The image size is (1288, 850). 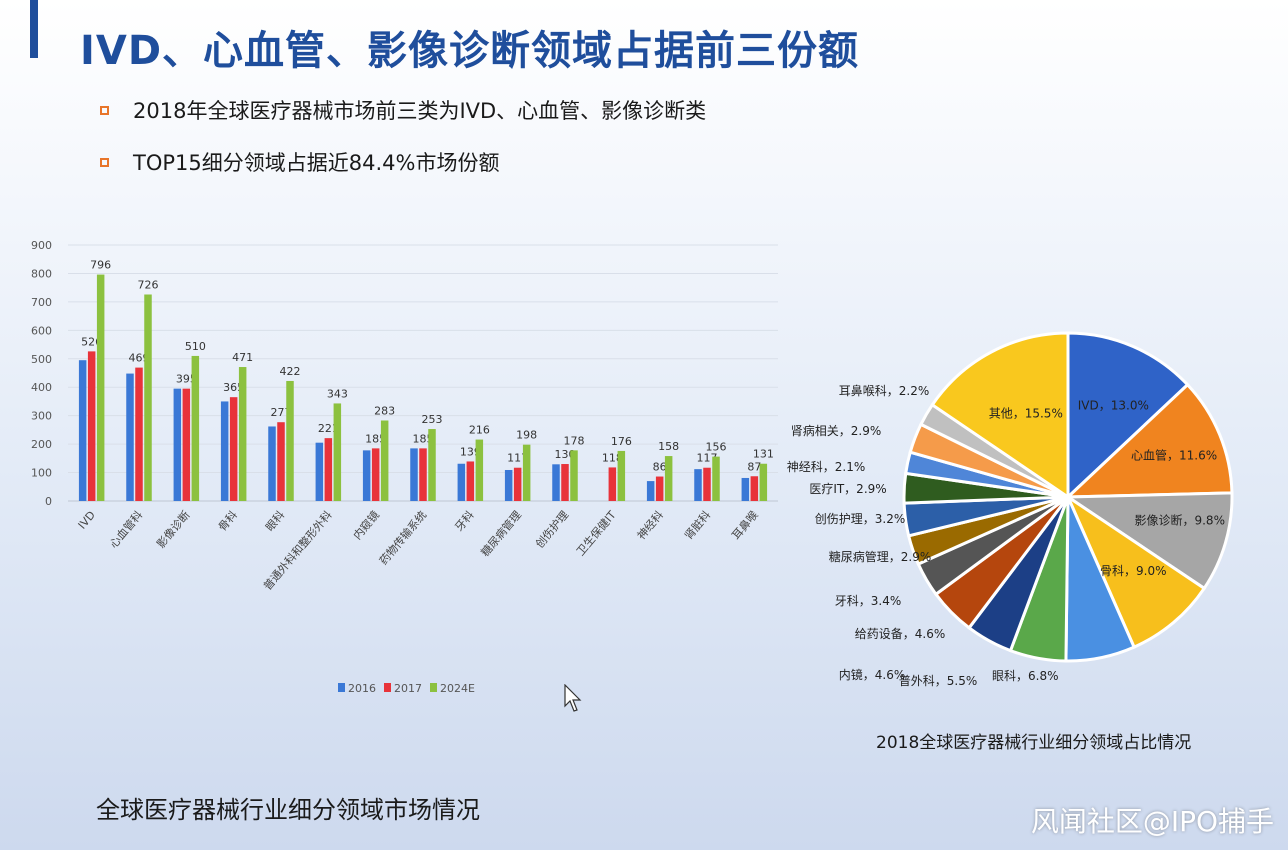 I want to click on pie-data-label: 内镜，4.6%, so click(x=872, y=674).